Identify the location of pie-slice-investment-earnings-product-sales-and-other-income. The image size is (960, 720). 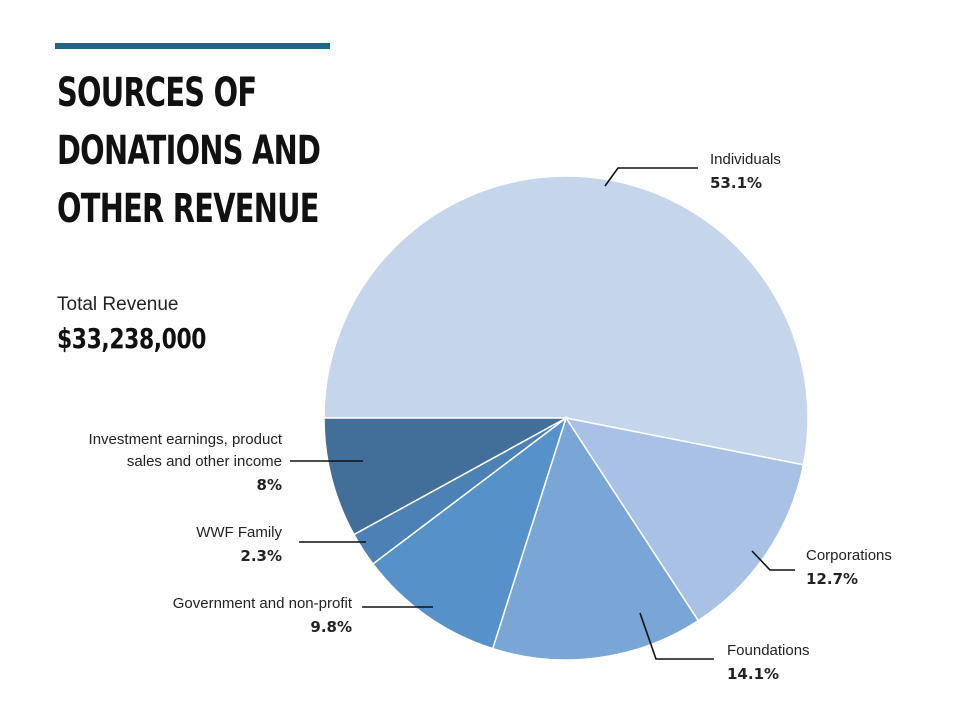
(445, 476).